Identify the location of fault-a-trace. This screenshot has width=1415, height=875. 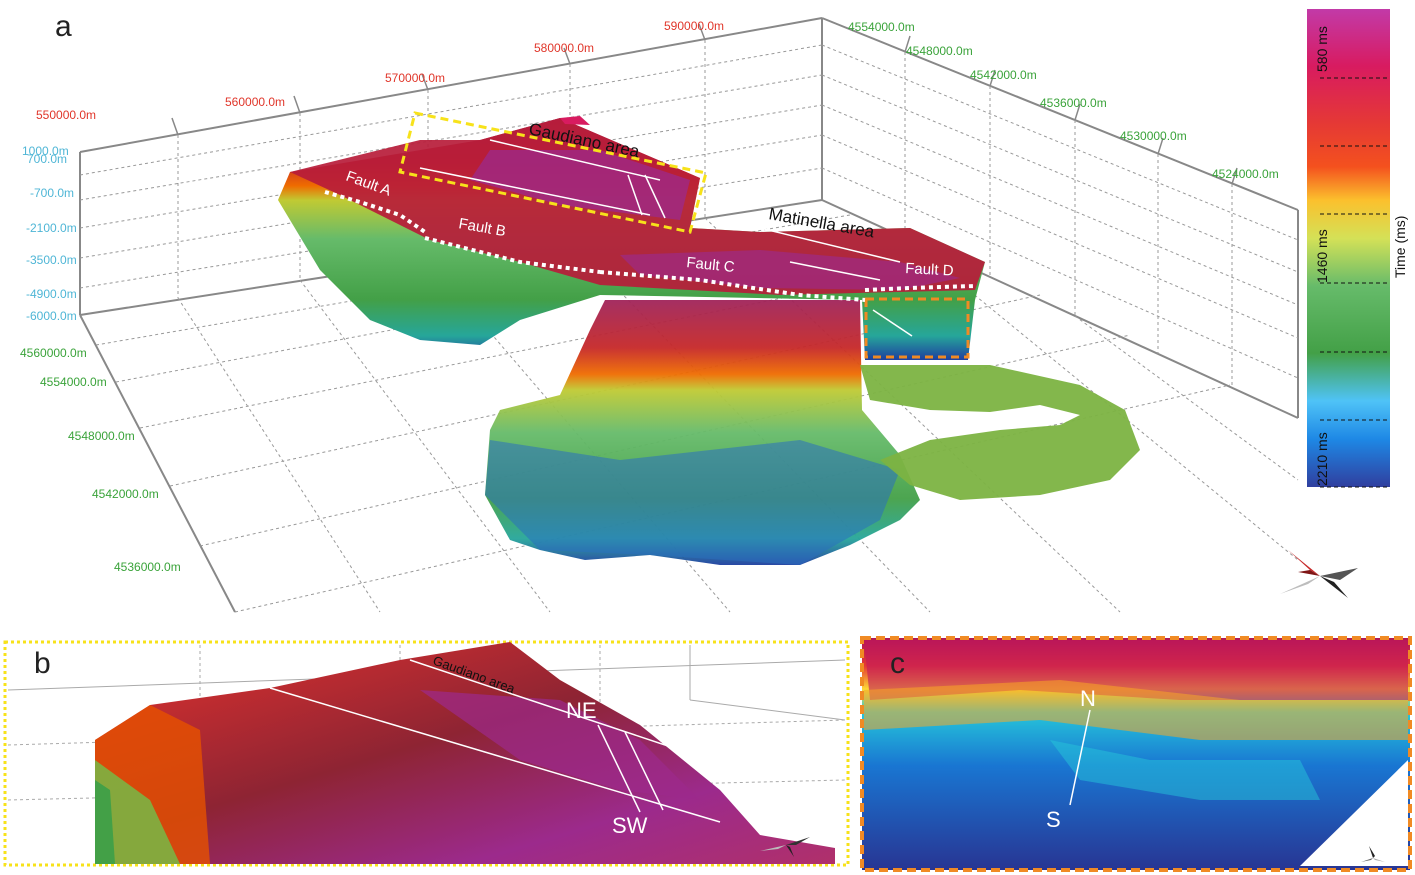
(375, 212).